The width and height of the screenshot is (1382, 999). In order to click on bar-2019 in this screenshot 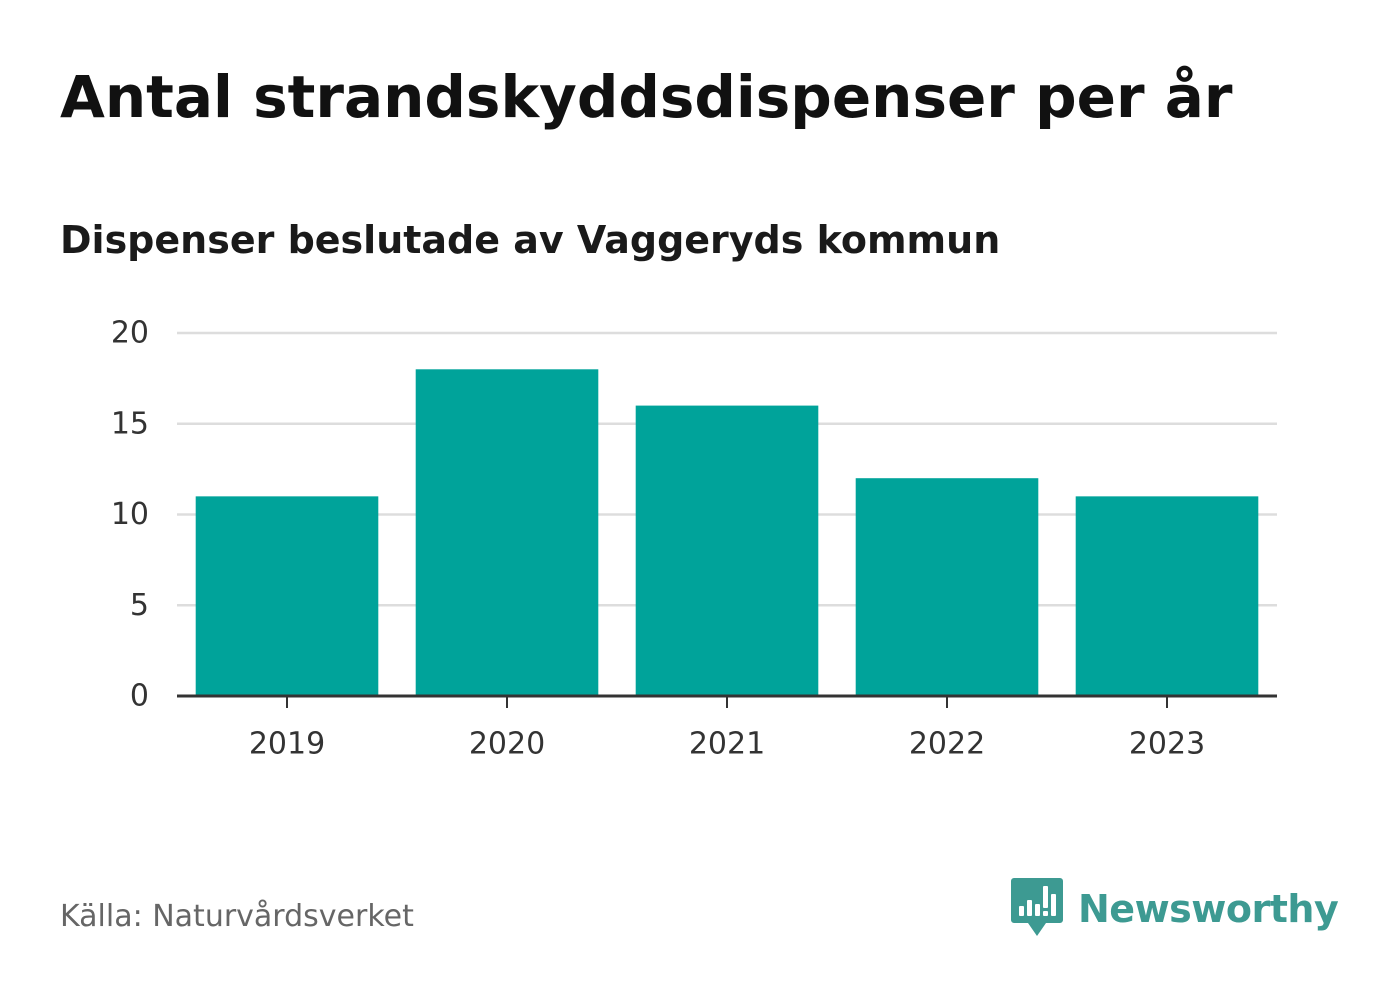, I will do `click(287, 596)`.